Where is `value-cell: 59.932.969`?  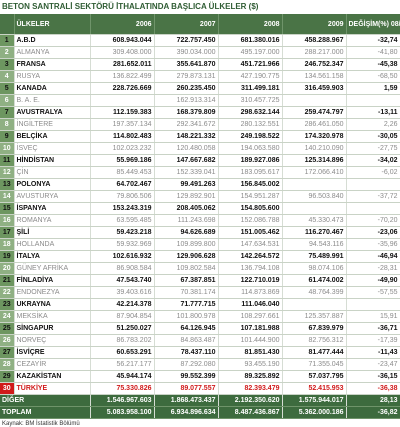 value-cell: 59.932.969 is located at coordinates (122, 244).